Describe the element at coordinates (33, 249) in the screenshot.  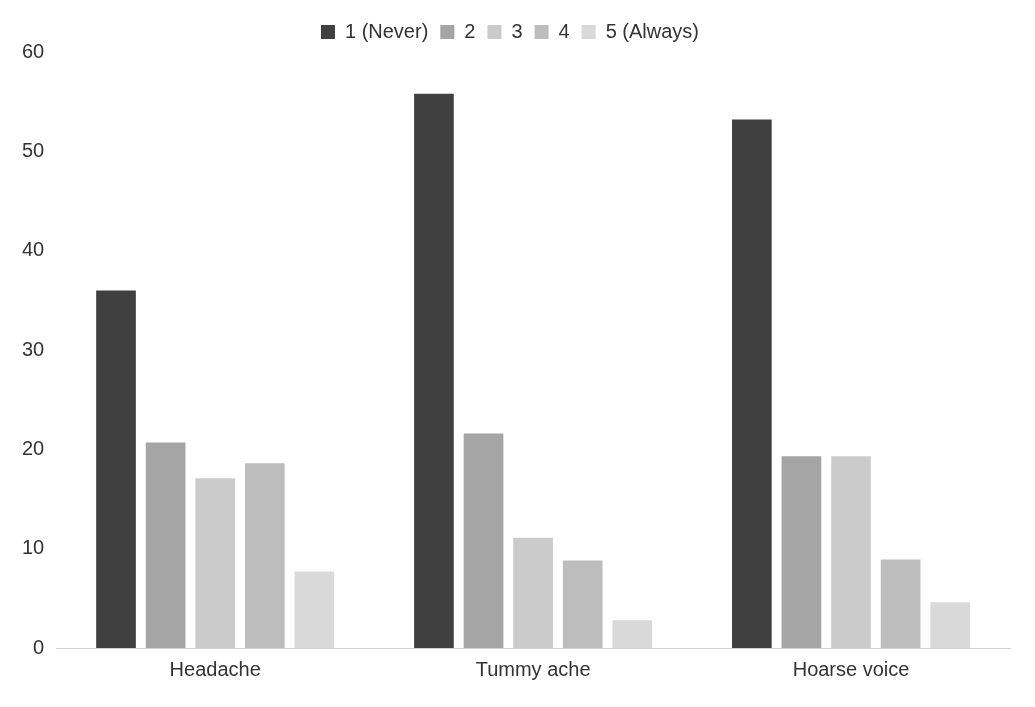
I see `y-tick-label: 40` at that location.